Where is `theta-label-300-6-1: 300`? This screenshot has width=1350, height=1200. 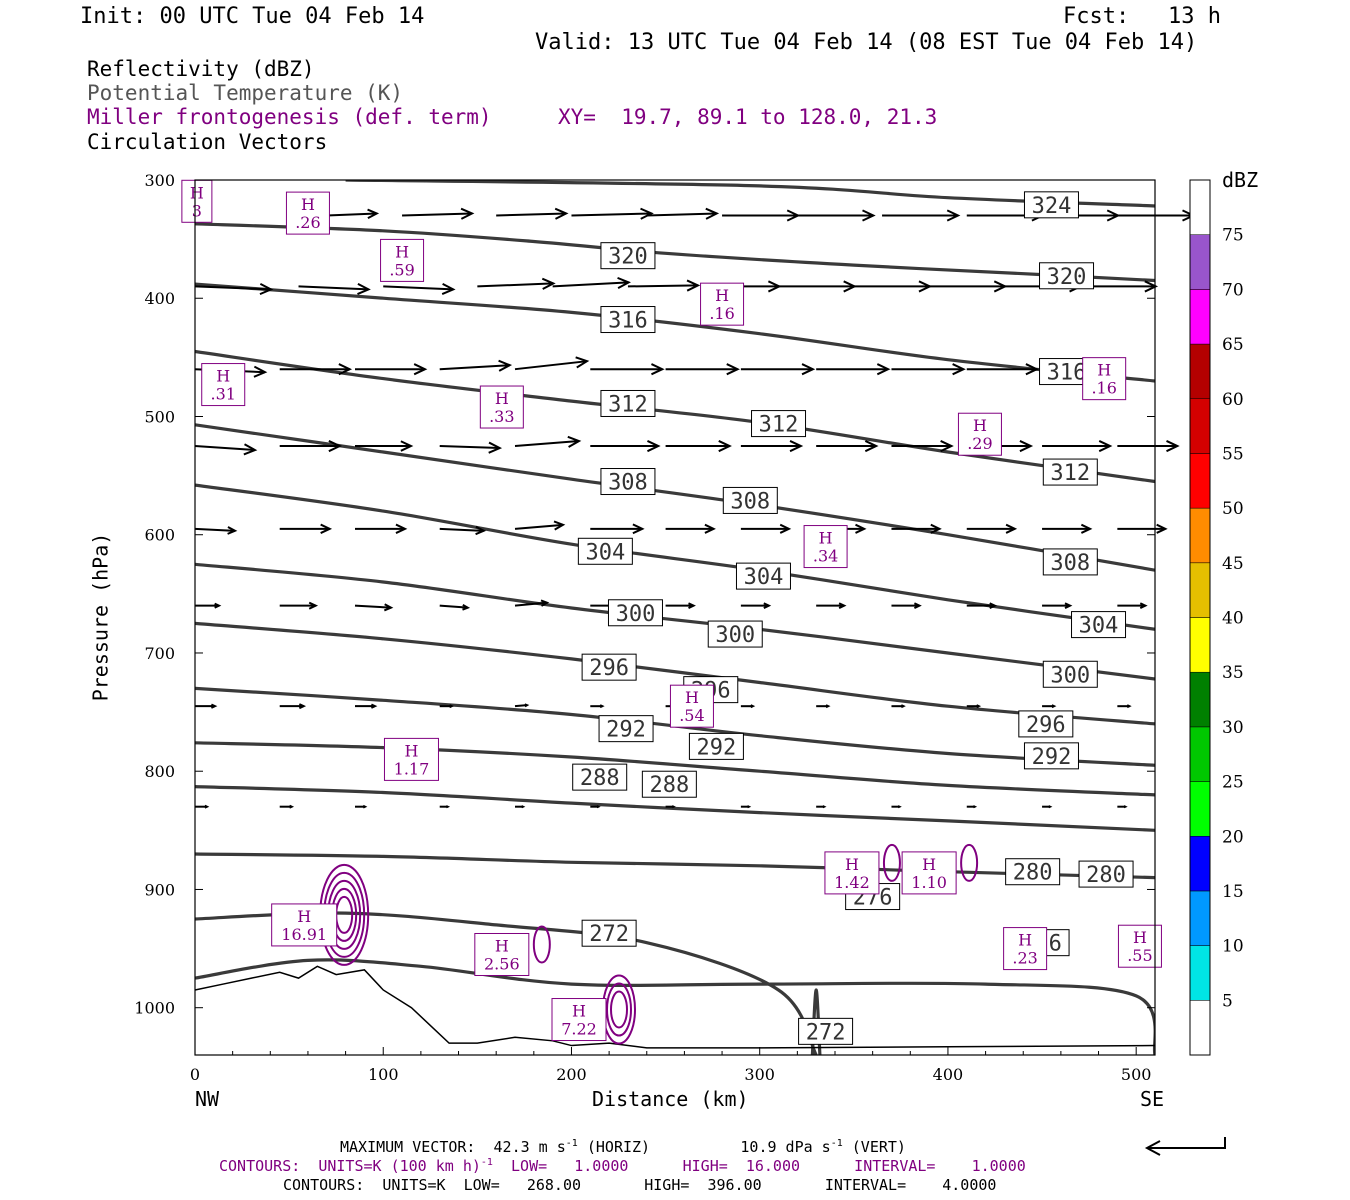 theta-label-300-6-1: 300 is located at coordinates (735, 635).